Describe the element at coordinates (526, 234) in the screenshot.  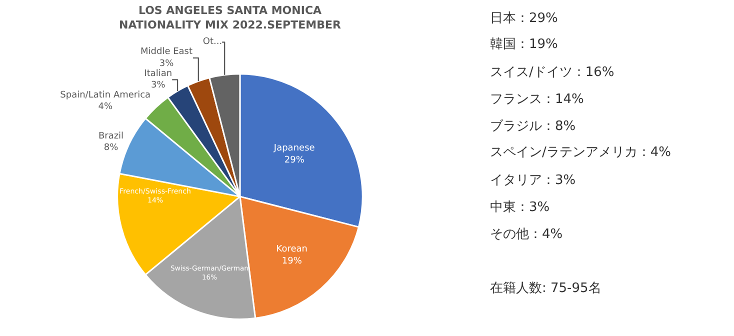
I see `text: その他：4%` at that location.